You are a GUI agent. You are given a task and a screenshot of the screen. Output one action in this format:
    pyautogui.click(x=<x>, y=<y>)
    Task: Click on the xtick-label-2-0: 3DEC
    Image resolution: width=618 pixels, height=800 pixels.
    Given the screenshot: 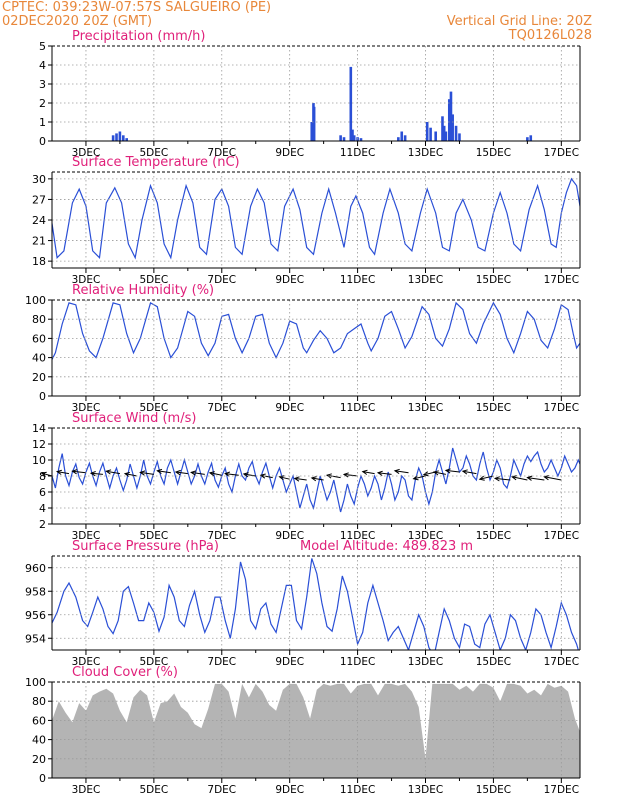 What is the action you would take?
    pyautogui.click(x=86, y=408)
    